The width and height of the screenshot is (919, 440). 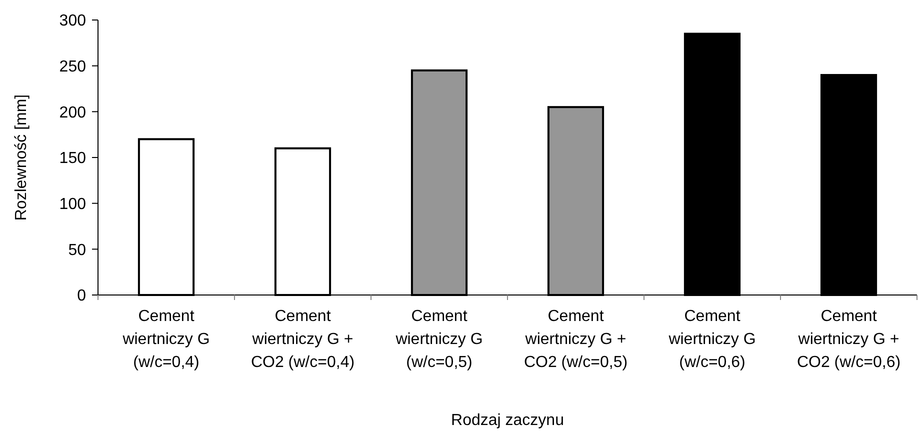 I want to click on y-tick-label: 0, so click(x=81, y=296).